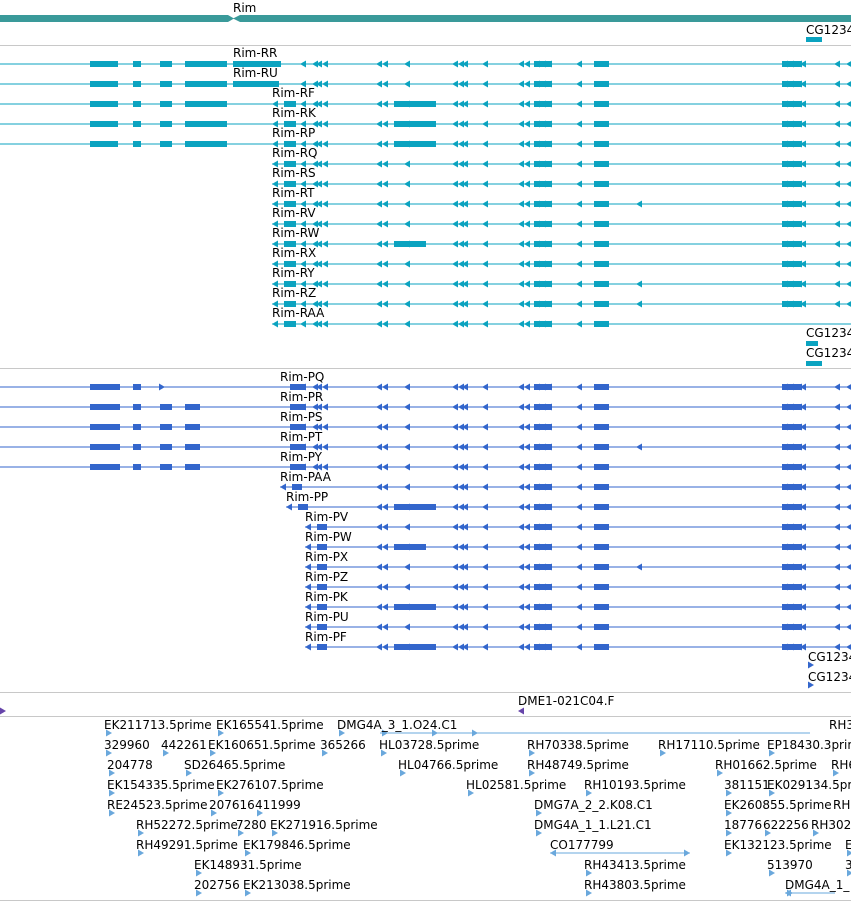 The width and height of the screenshot is (851, 901). Describe the element at coordinates (743, 825) in the screenshot. I see `clone-label: 18776` at that location.